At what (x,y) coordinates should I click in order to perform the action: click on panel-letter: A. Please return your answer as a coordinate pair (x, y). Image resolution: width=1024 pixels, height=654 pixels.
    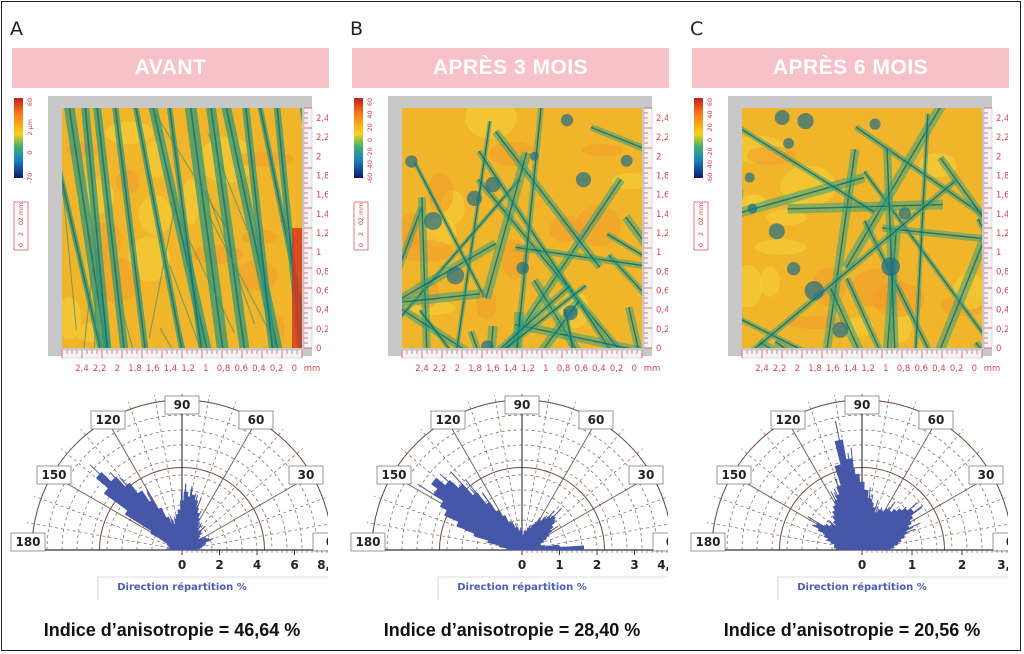
    Looking at the image, I should click on (16, 29).